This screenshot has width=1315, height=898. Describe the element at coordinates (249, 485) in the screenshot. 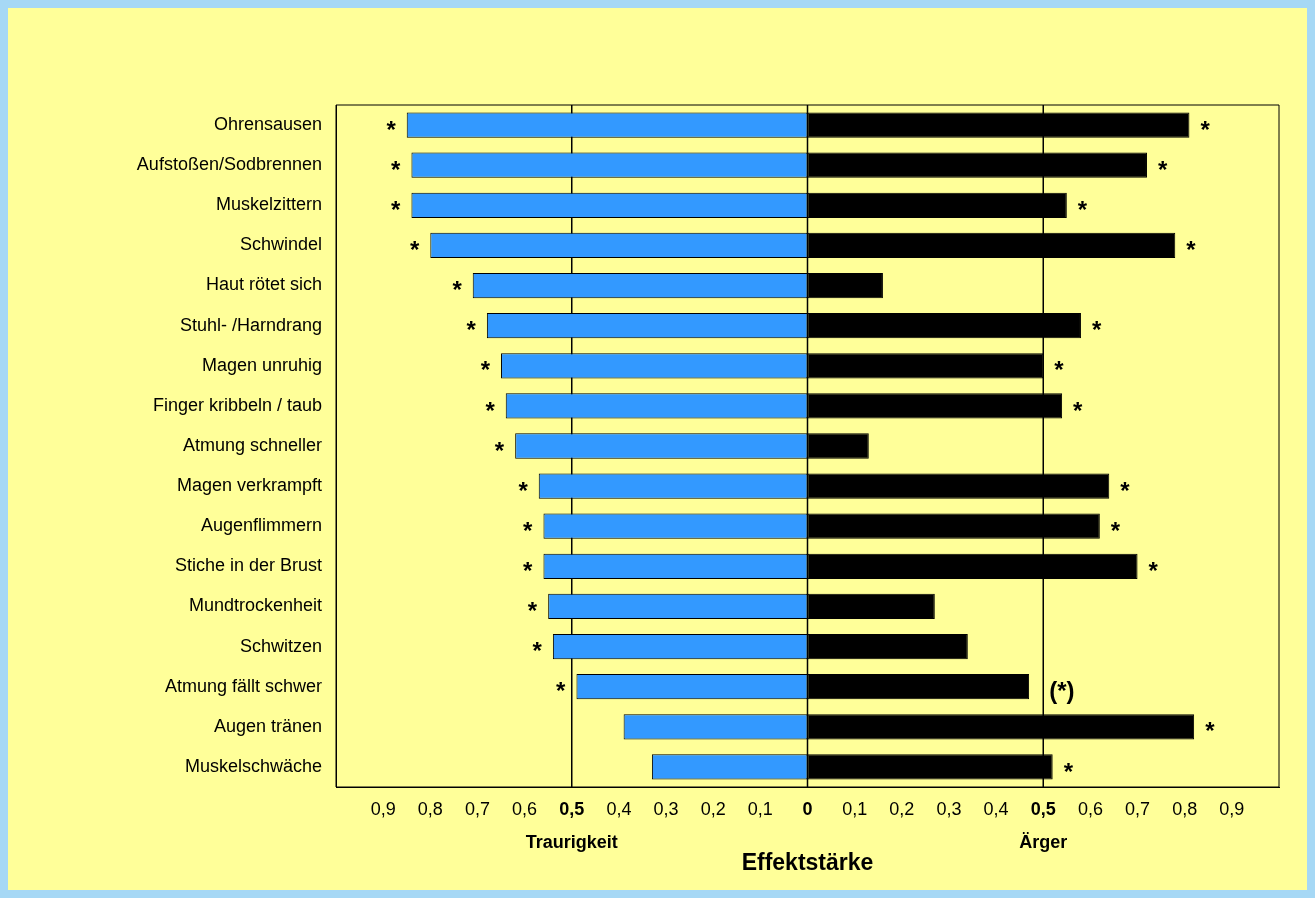

I see `y-tick-label: Magen verkrampft` at that location.